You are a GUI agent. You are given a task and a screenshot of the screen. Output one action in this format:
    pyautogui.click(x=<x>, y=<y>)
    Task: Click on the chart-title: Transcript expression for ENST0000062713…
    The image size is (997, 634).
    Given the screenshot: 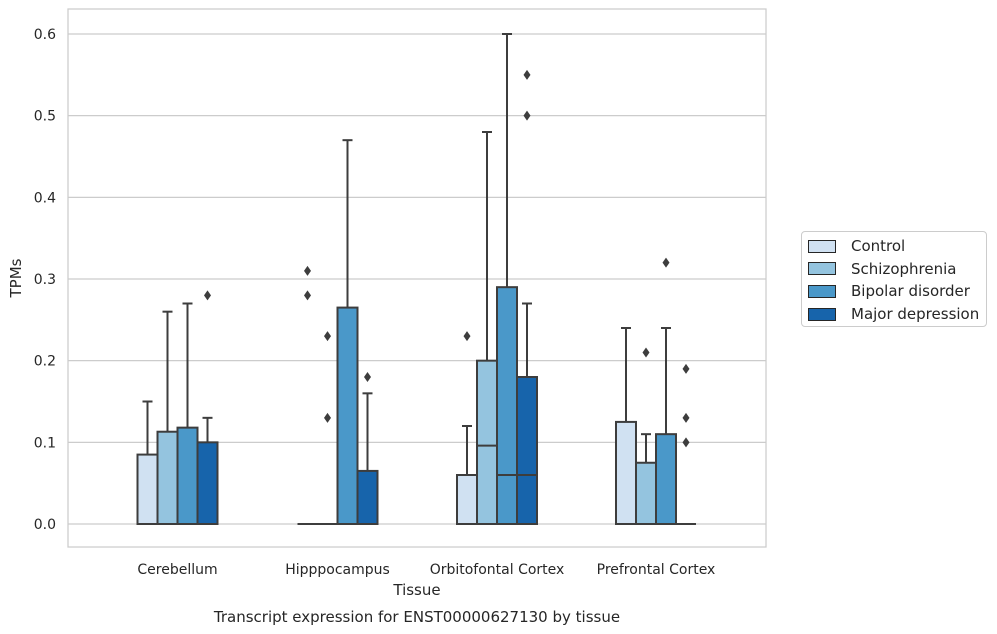 What is the action you would take?
    pyautogui.click(x=416, y=617)
    